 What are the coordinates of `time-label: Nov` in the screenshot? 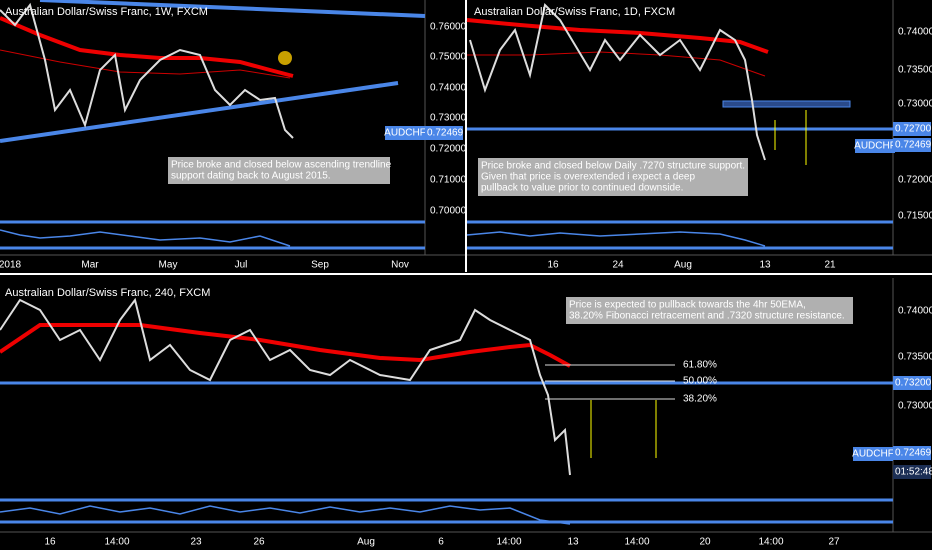 It's located at (400, 265).